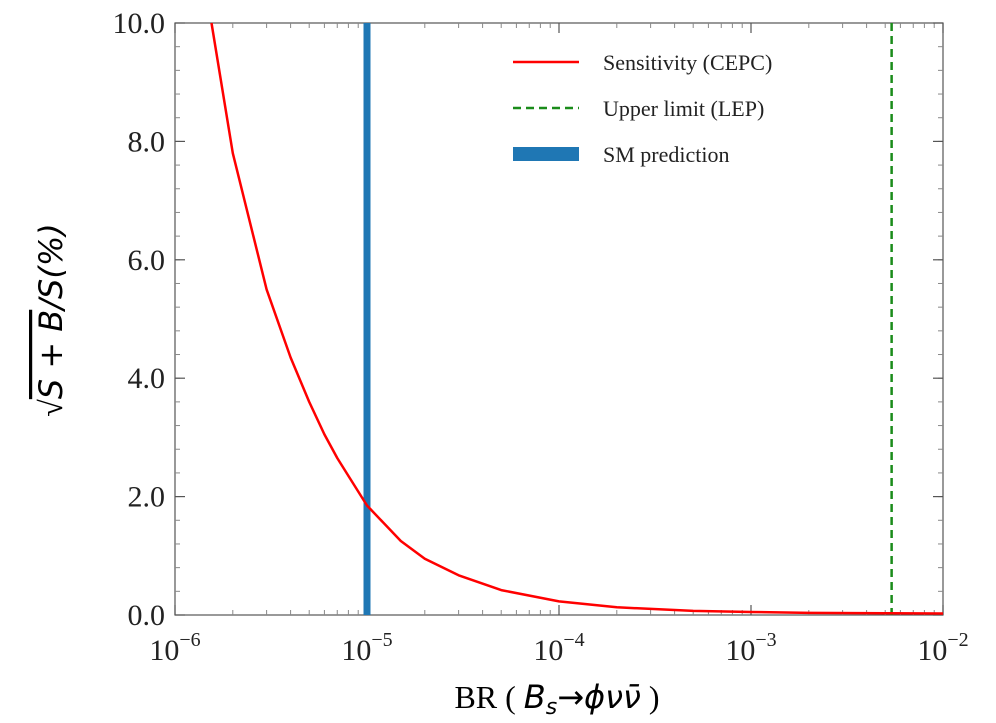 The height and width of the screenshot is (723, 996). What do you see at coordinates (51, 354) in the screenshot?
I see `y-axis-label-math: S + B` at bounding box center [51, 354].